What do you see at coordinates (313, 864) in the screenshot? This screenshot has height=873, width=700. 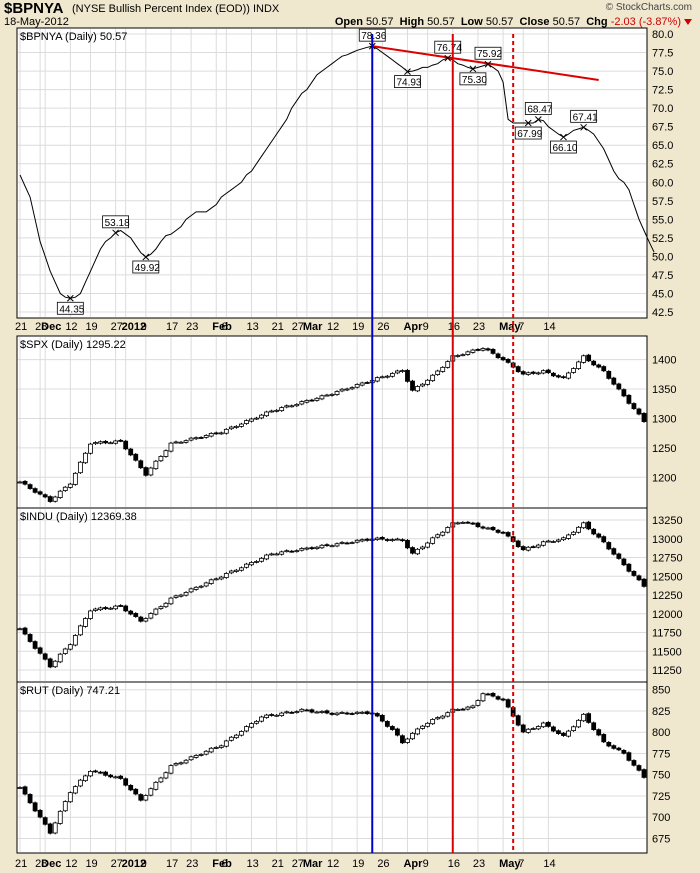 I see `x-tick-label: Mar` at bounding box center [313, 864].